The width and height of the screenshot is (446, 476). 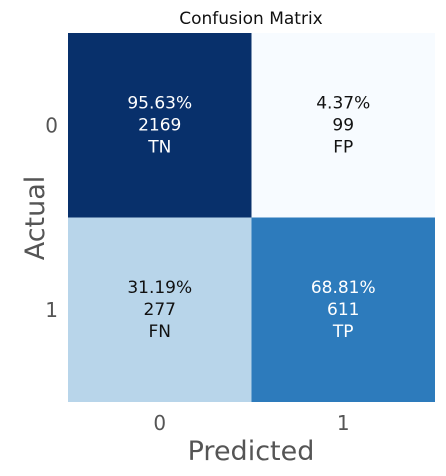 I want to click on cell-percent-label-0-1: 4.37%, so click(x=343, y=103).